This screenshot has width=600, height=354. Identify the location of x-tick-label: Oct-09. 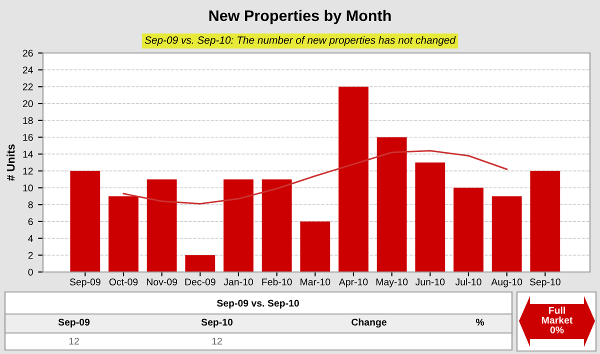
(123, 282).